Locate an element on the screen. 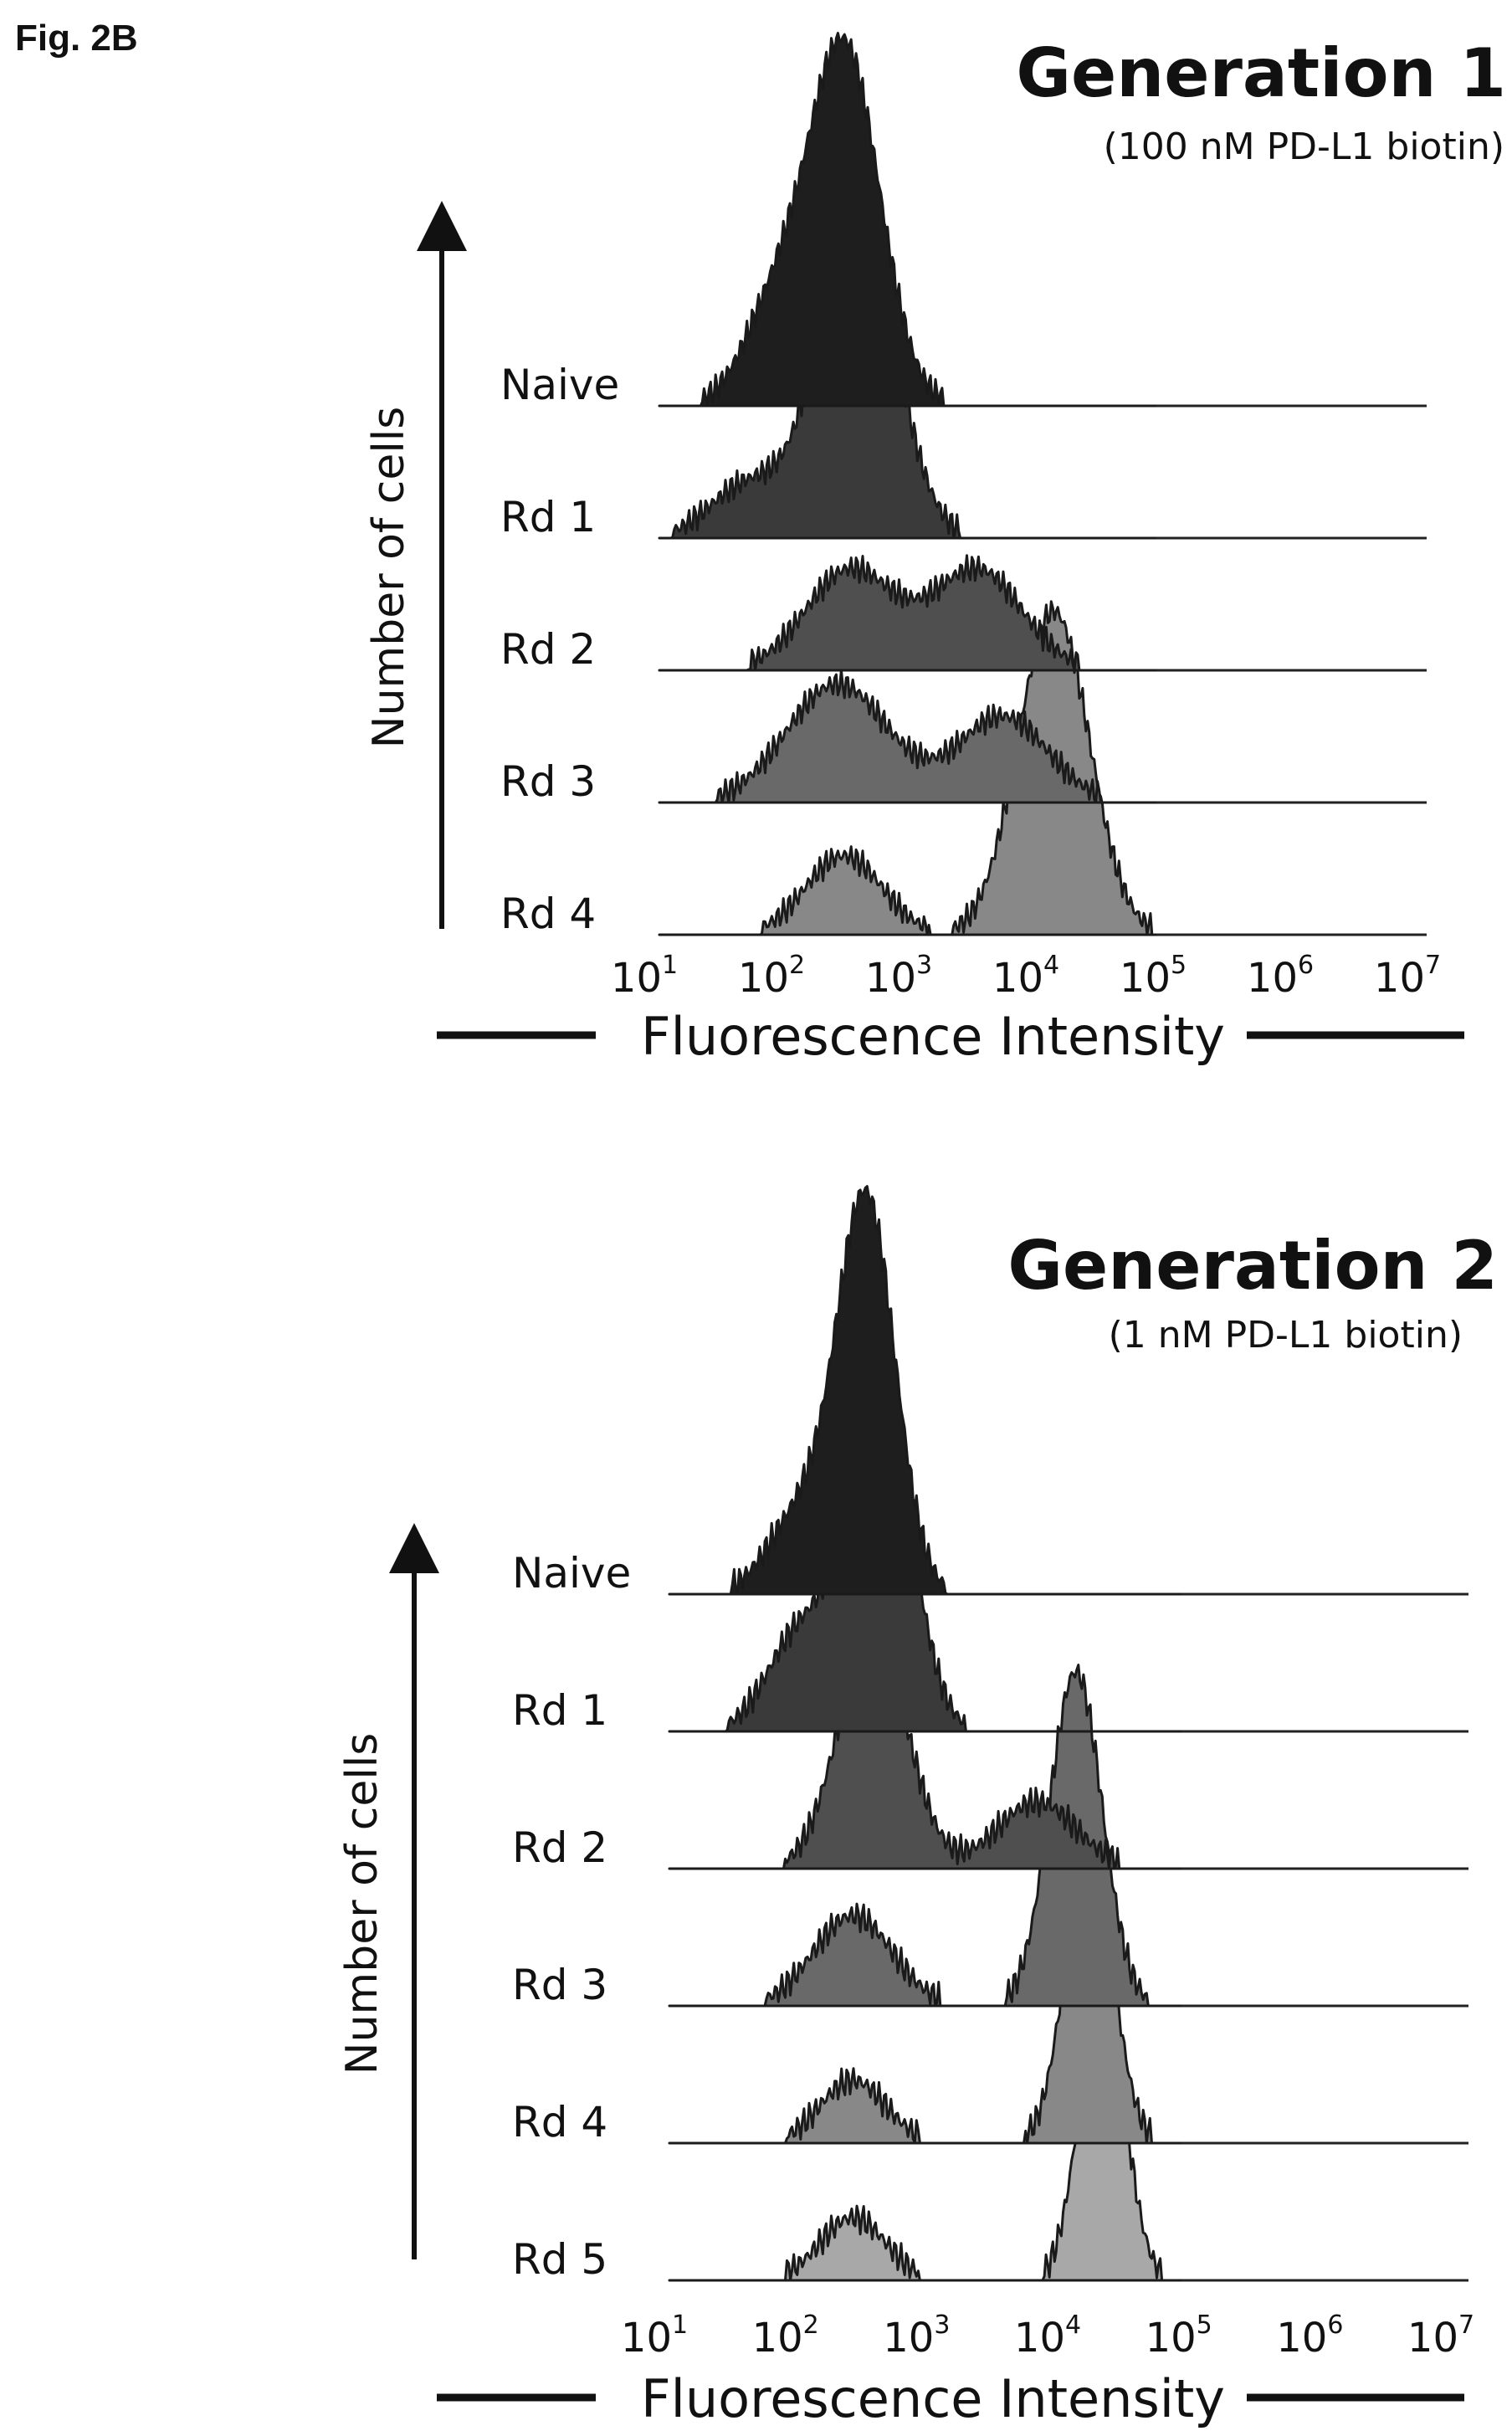 This screenshot has width=1512, height=2436. figure-label: Fig. 2B is located at coordinates (76, 38).